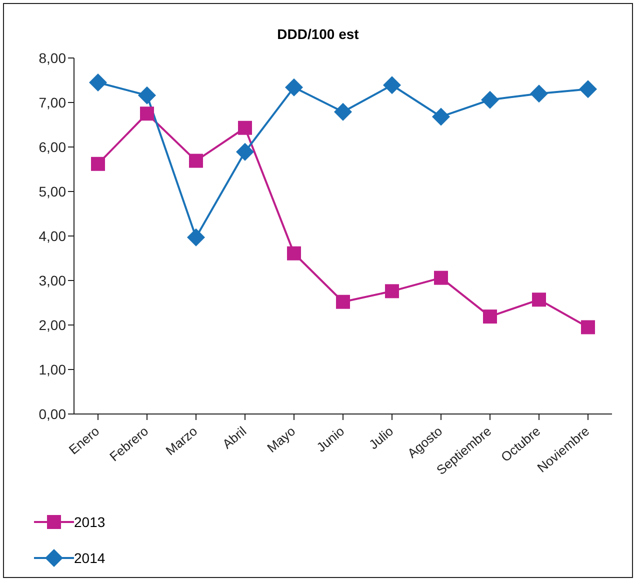 This screenshot has width=637, height=581. I want to click on y-tick-label: 5,00, so click(52, 191).